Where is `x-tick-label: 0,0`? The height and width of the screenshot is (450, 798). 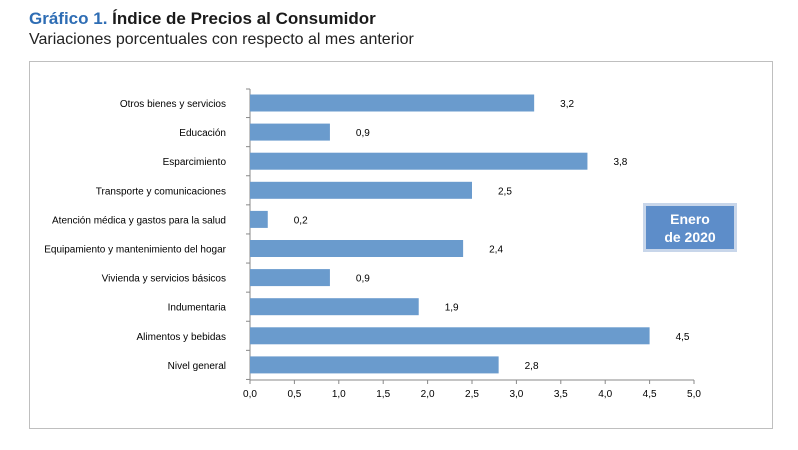 x-tick-label: 0,0 is located at coordinates (250, 394).